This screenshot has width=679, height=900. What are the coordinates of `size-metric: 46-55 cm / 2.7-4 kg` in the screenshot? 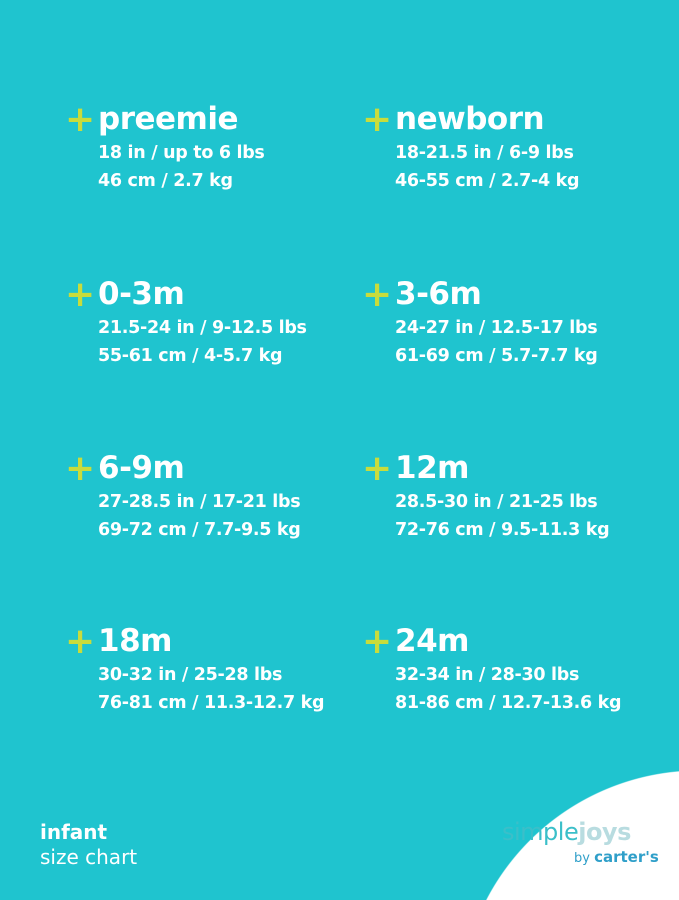 It's located at (487, 181).